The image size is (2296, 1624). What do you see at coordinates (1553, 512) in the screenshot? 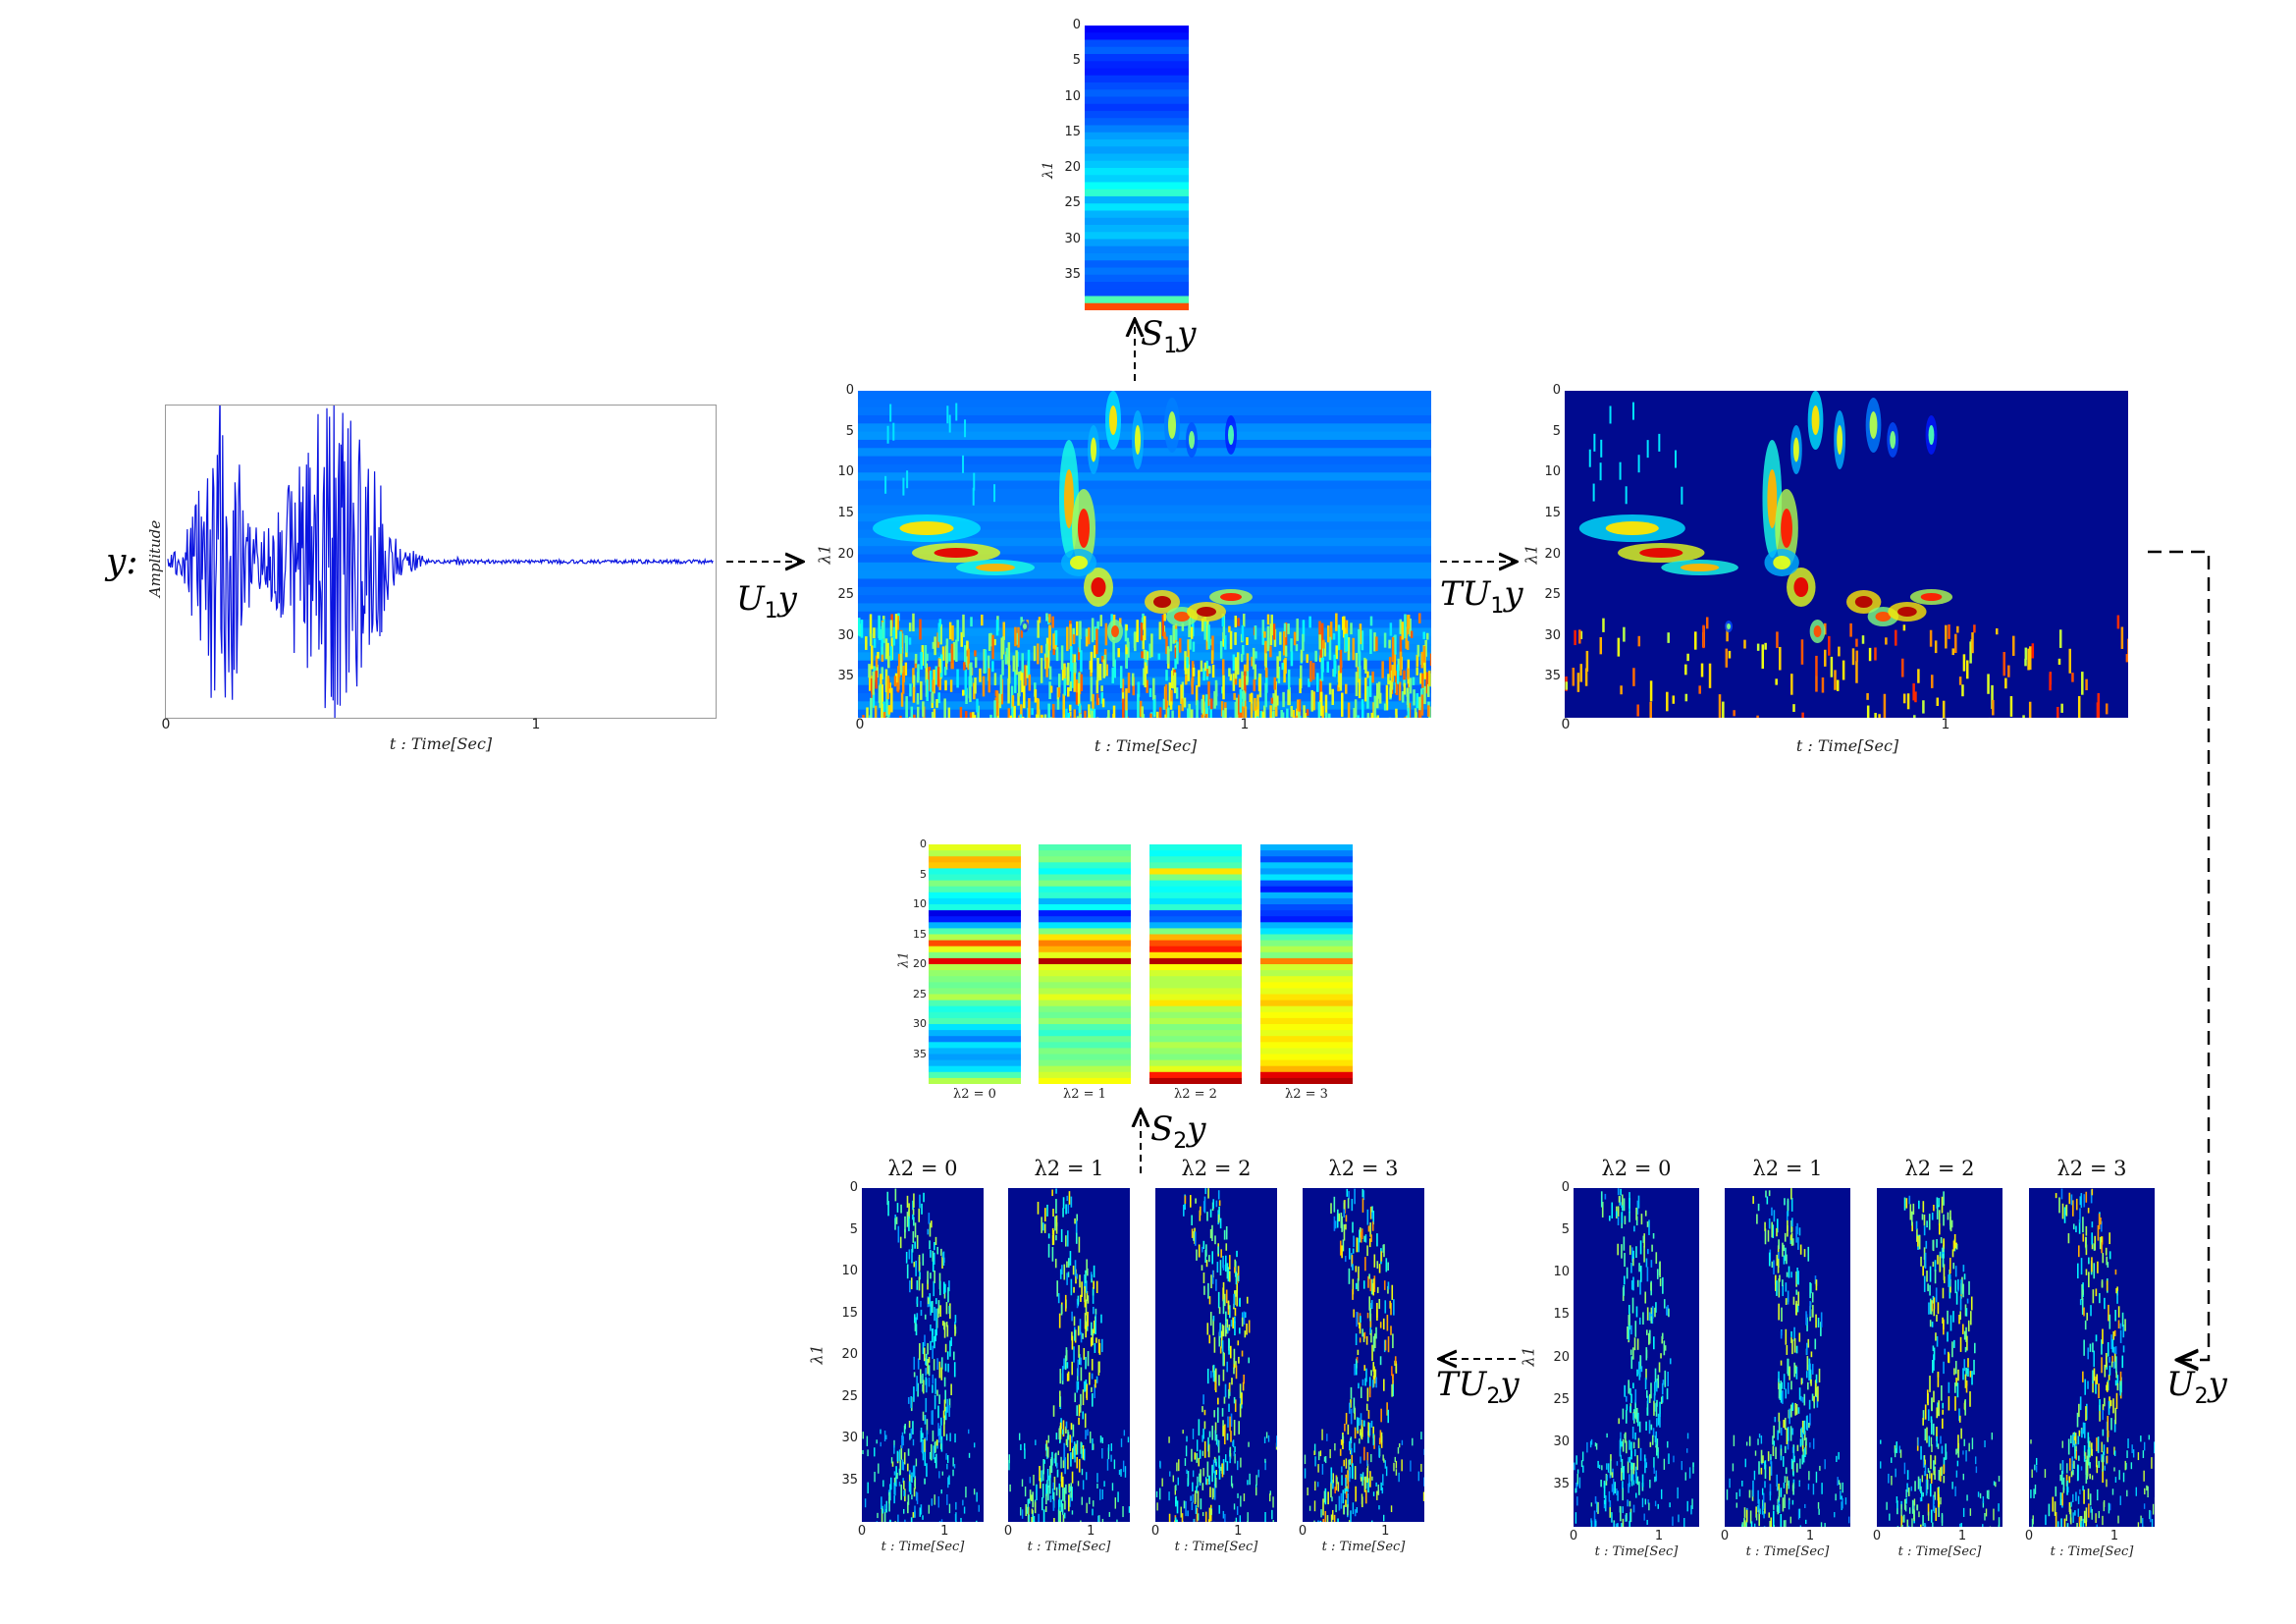
I see `tu1-ytick-15: 15` at bounding box center [1553, 512].